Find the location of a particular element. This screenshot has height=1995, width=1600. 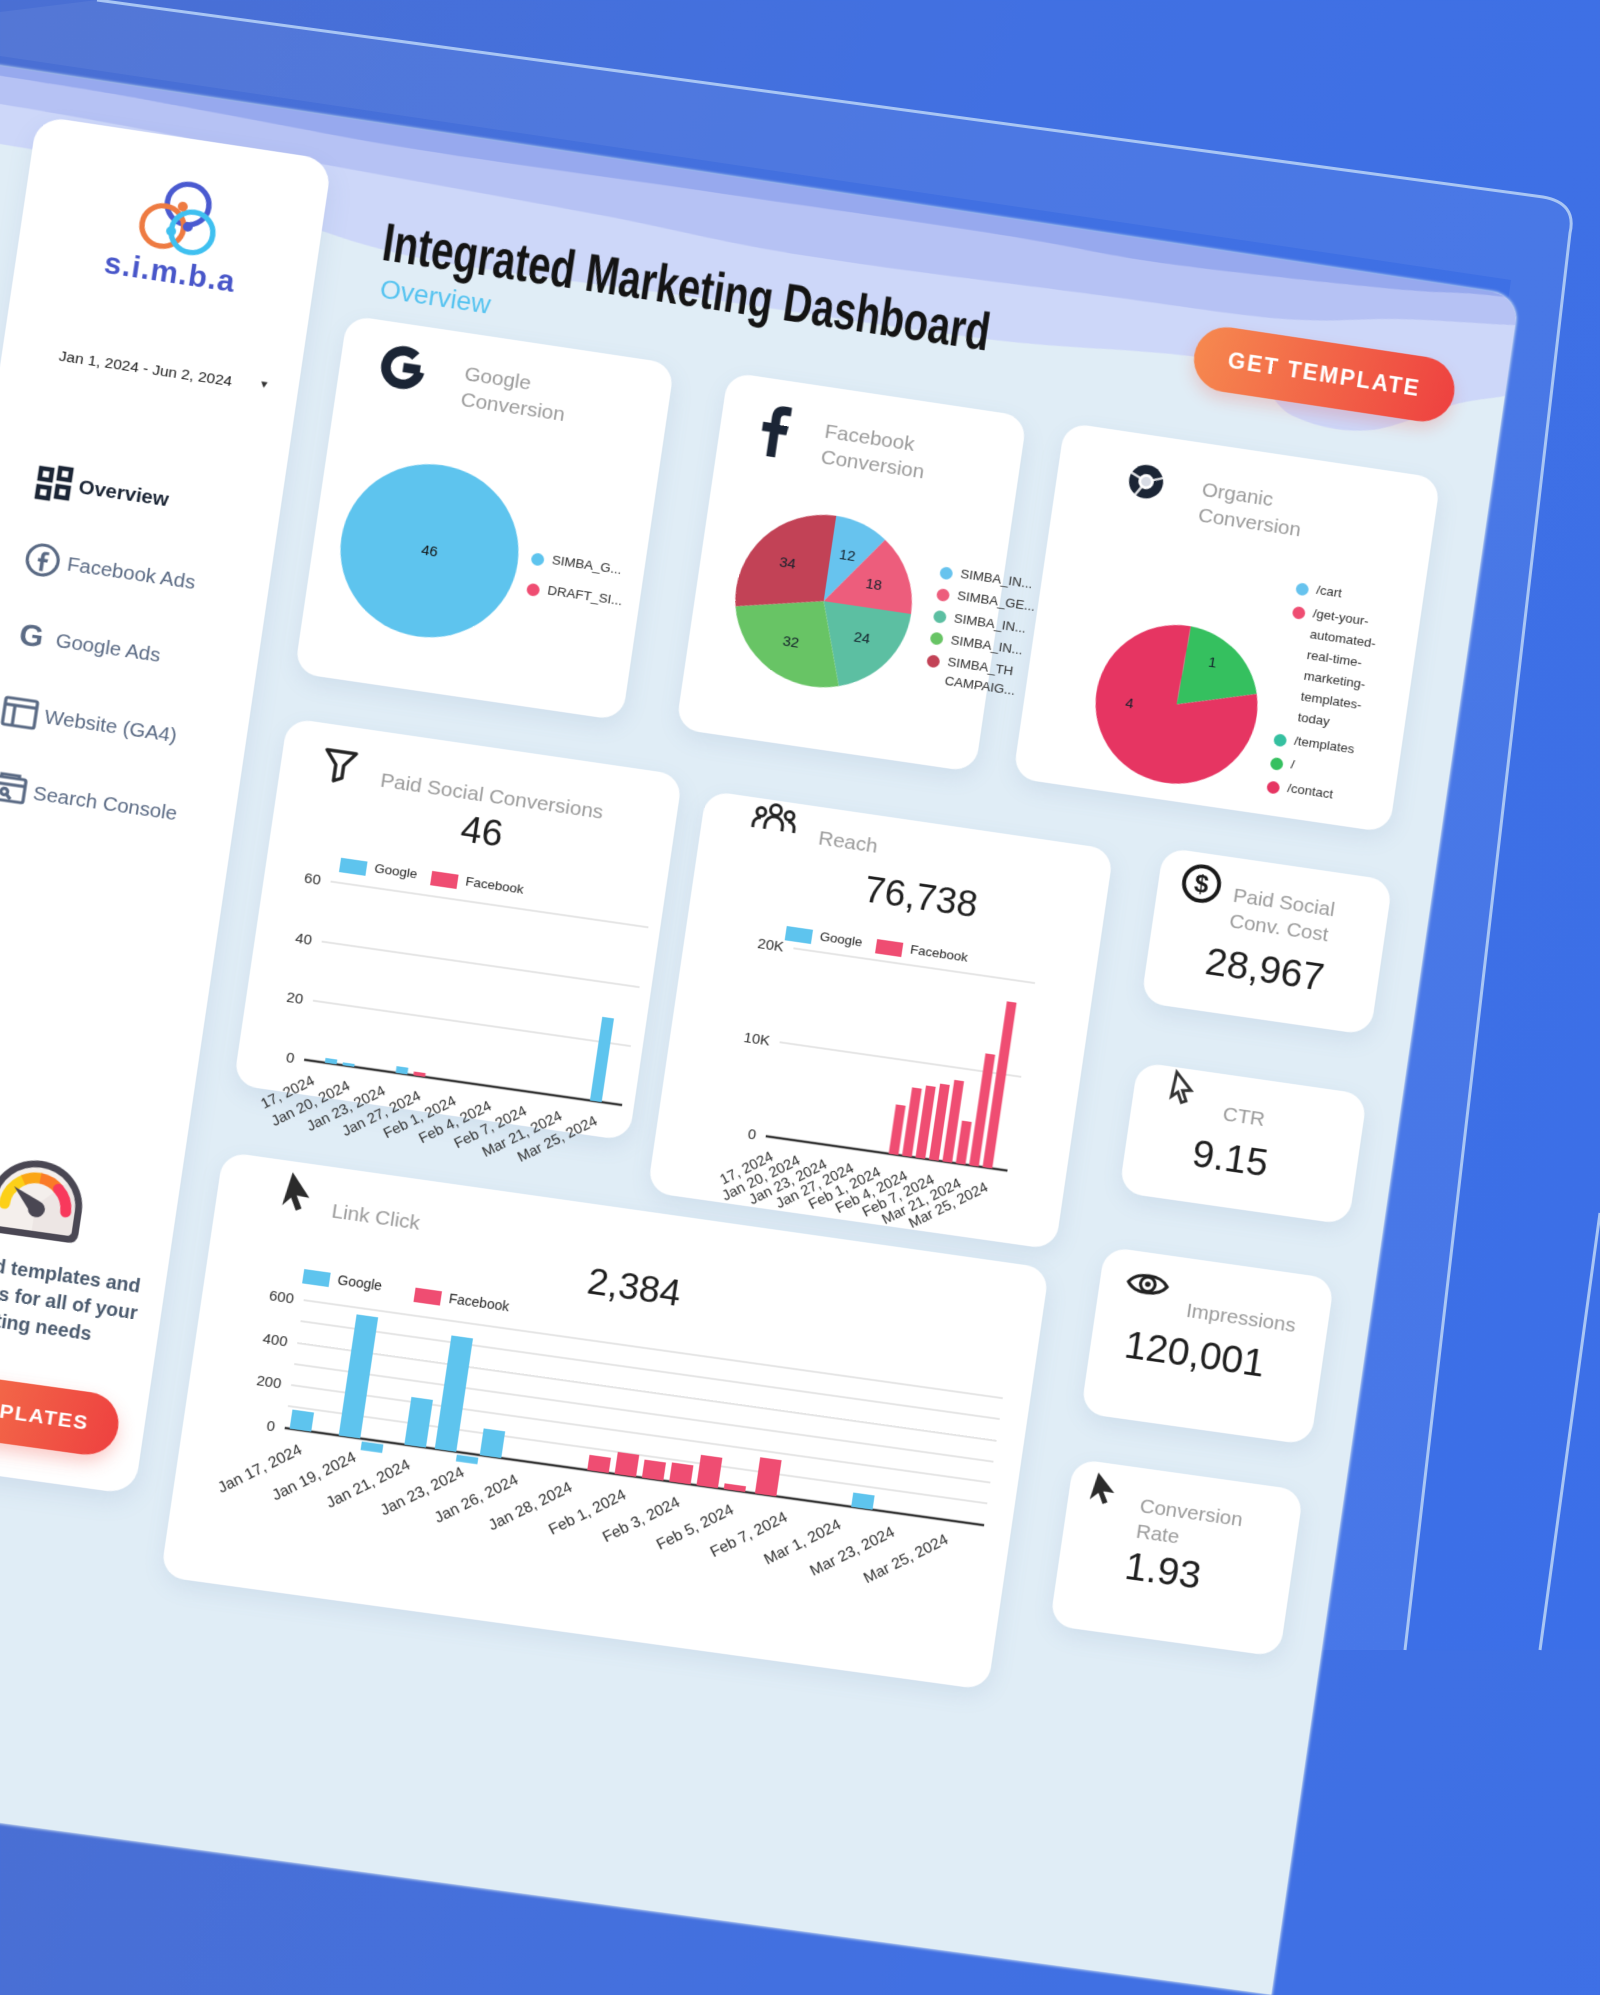

svg-text: 20K is located at coordinates (770, 945).